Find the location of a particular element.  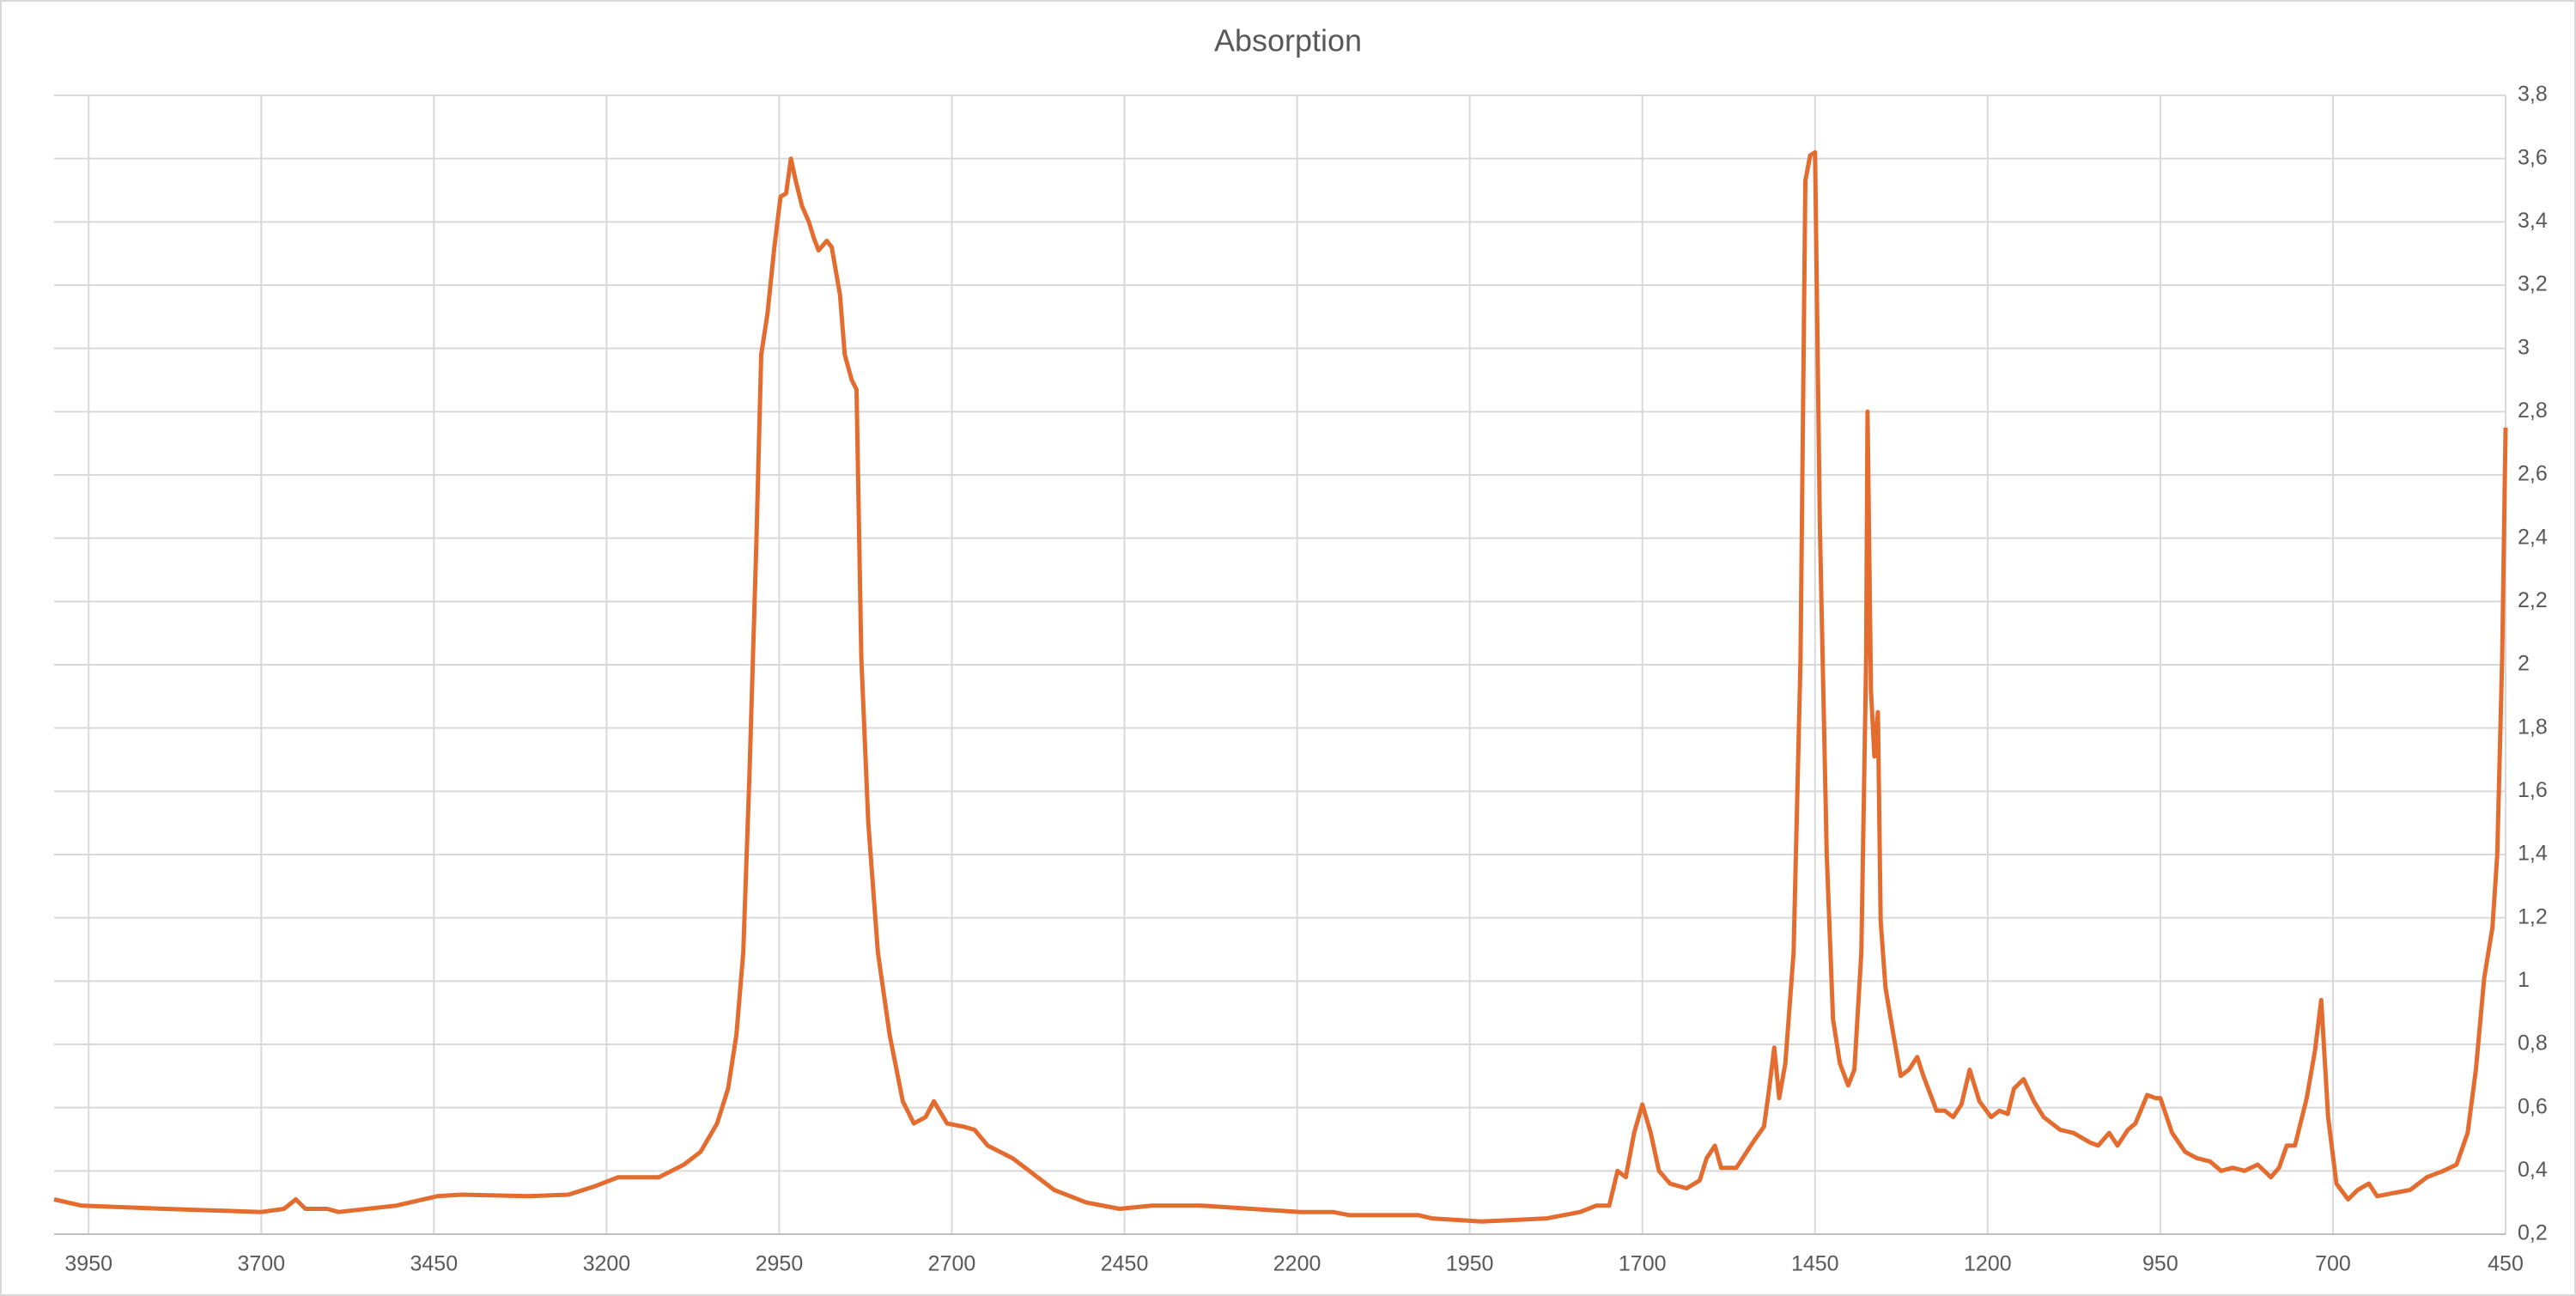

y-tick-label: 3,6 is located at coordinates (2533, 157).